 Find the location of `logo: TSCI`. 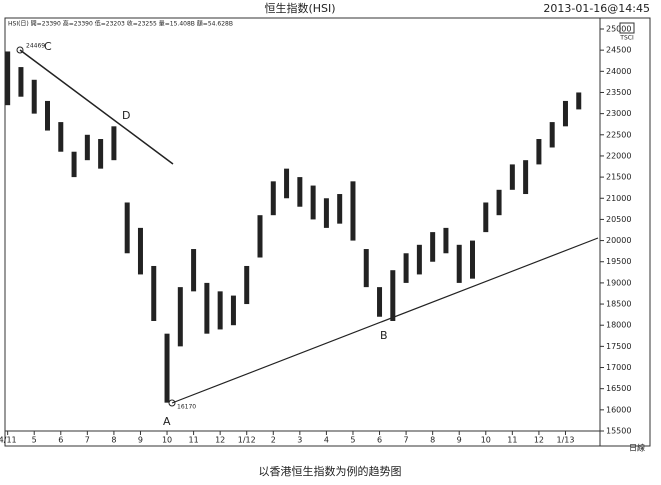

logo: TSCI is located at coordinates (626, 38).